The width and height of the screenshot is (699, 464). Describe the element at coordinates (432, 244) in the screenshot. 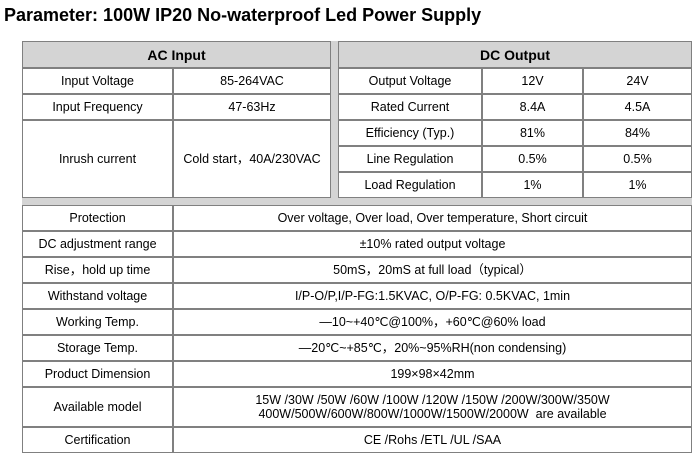

I see `spec-value-dc-adjustment: ±10% rated output voltage` at that location.